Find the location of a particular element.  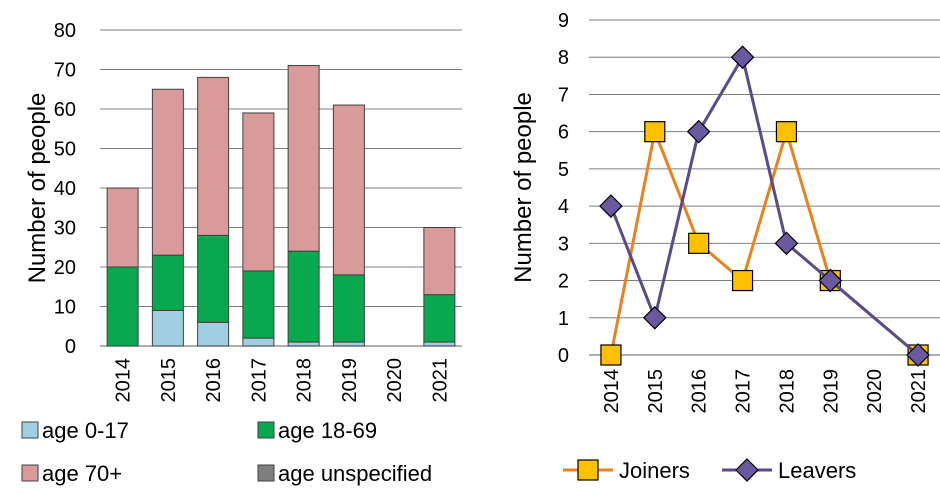

bar-x-tick-label: 2014 is located at coordinates (124, 380).